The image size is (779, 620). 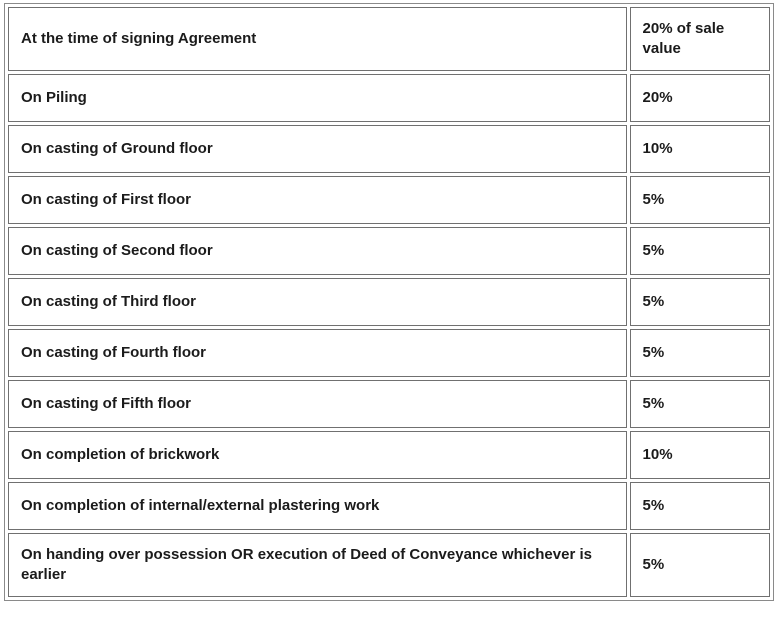 I want to click on milestone-label: On Piling, so click(x=317, y=98).